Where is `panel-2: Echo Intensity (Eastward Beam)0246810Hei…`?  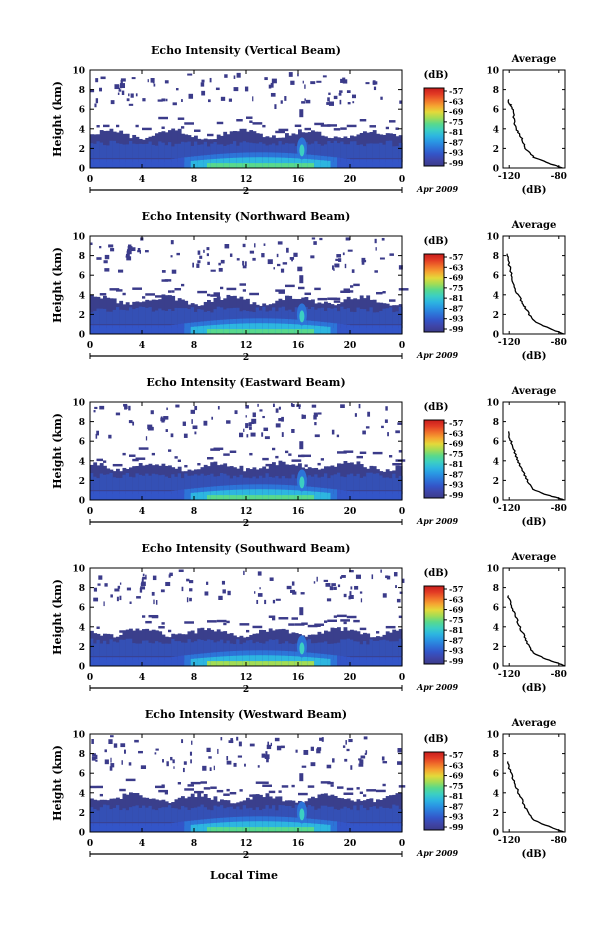
panel-2: Echo Intensity (Eastward Beam)0246810Hei… is located at coordinates (309, 452).